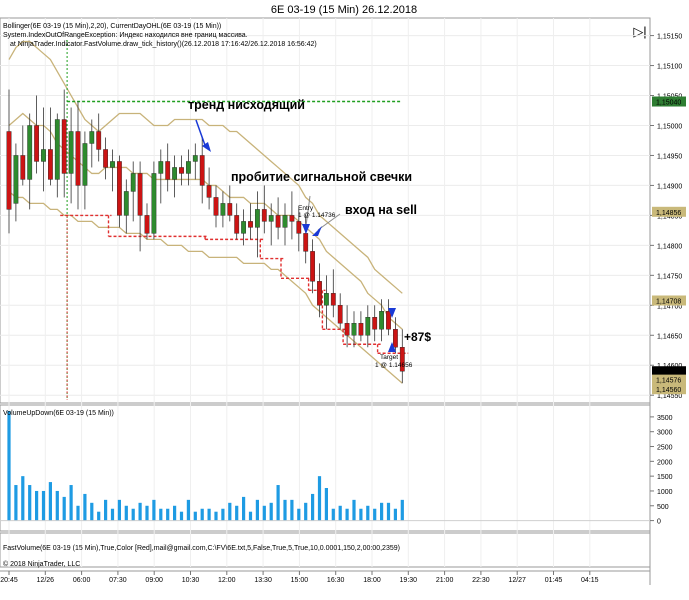 This screenshot has width=689, height=600. I want to click on target-marker-price: 1 @ 1.14656, so click(394, 365).